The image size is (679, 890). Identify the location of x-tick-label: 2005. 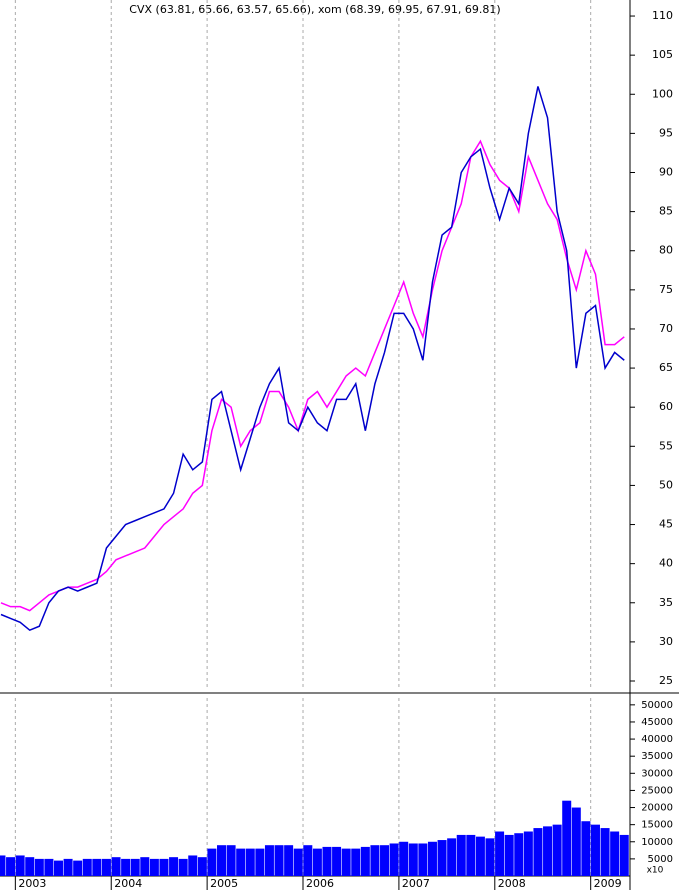
(224, 883).